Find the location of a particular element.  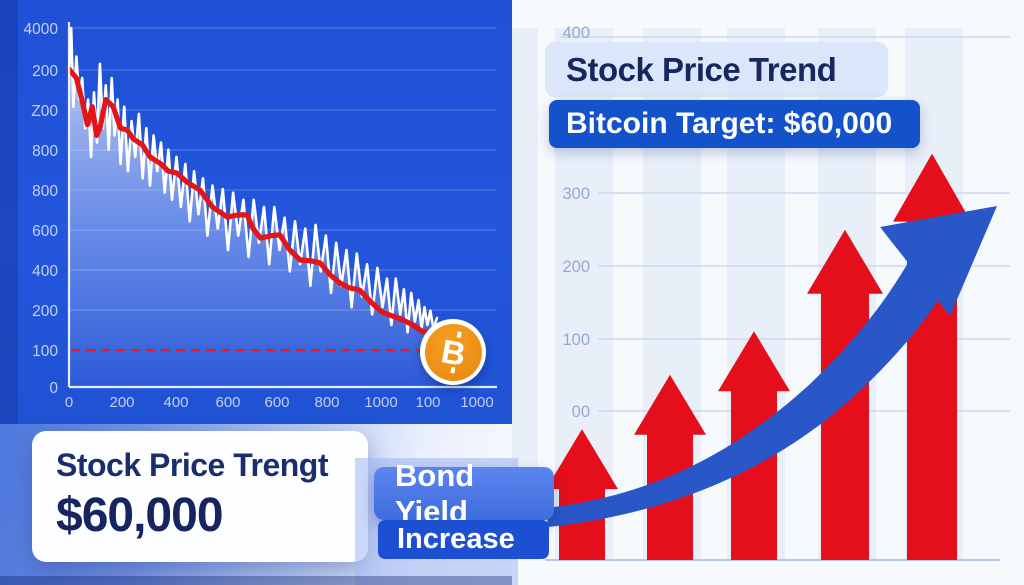

panel-edge-shade is located at coordinates (9, 212).